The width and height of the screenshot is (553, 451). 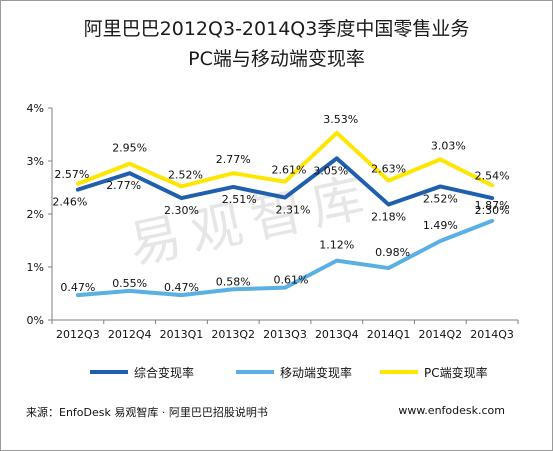 I want to click on x-tick-label: 2013Q2, so click(x=233, y=334).